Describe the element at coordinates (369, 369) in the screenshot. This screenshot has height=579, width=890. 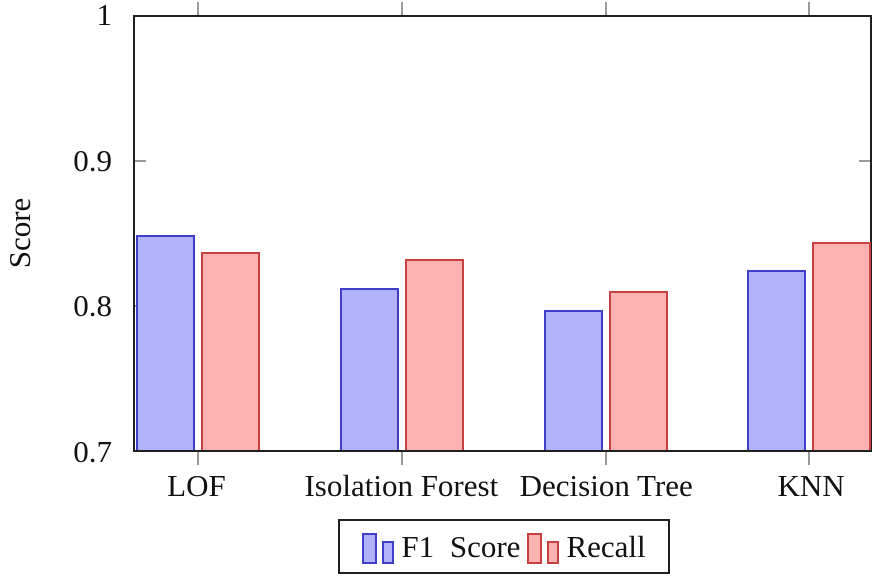
I see `bar-isolation-forest-f1-score` at that location.